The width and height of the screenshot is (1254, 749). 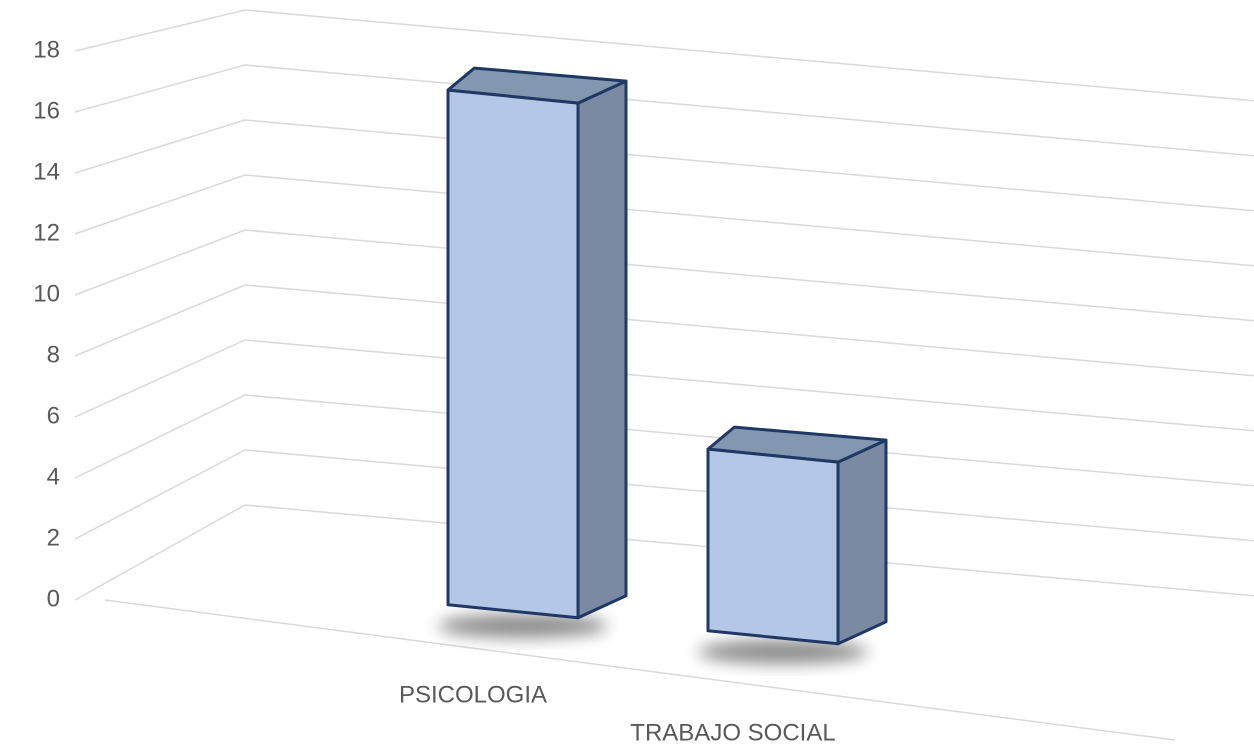 I want to click on y-tick-label: 16, so click(x=46, y=110).